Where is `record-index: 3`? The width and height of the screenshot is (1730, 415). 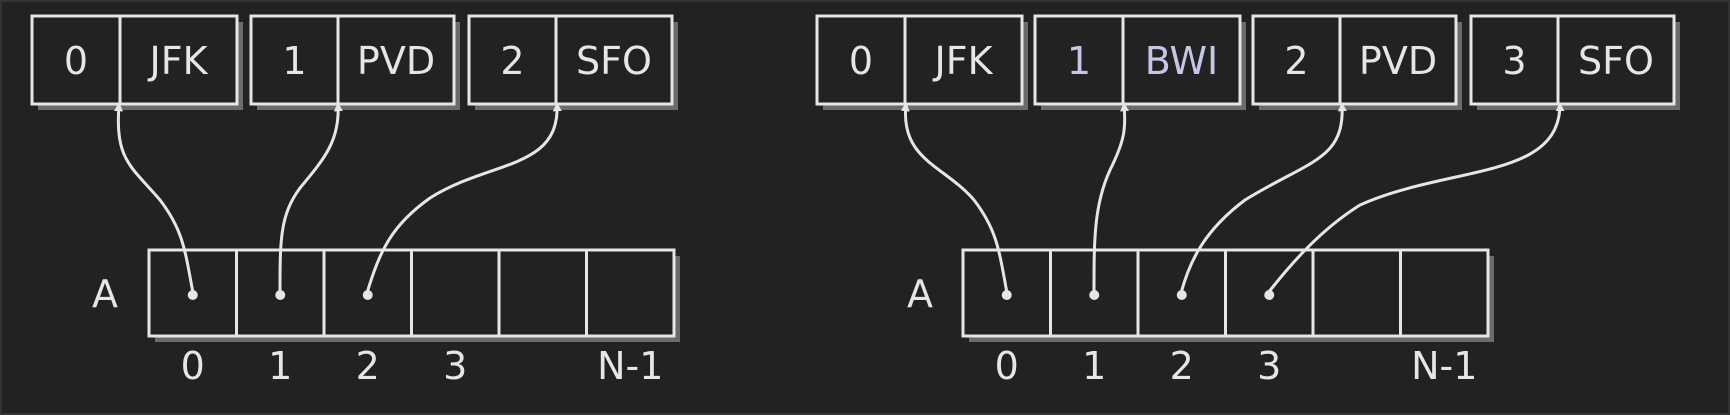
record-index: 3 is located at coordinates (1514, 61).